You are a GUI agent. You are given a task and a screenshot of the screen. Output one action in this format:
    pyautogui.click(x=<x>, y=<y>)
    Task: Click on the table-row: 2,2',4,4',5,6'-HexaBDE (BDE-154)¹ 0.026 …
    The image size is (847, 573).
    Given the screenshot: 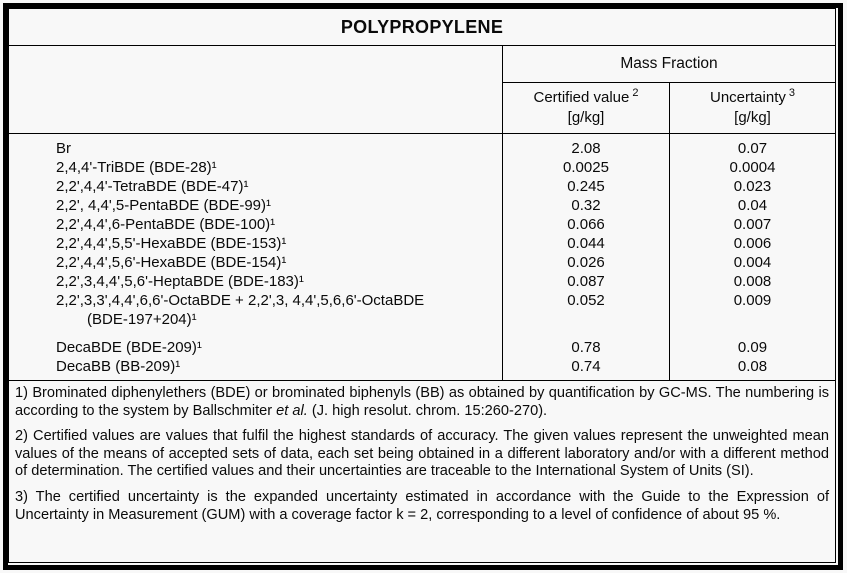 What is the action you would take?
    pyautogui.click(x=422, y=262)
    